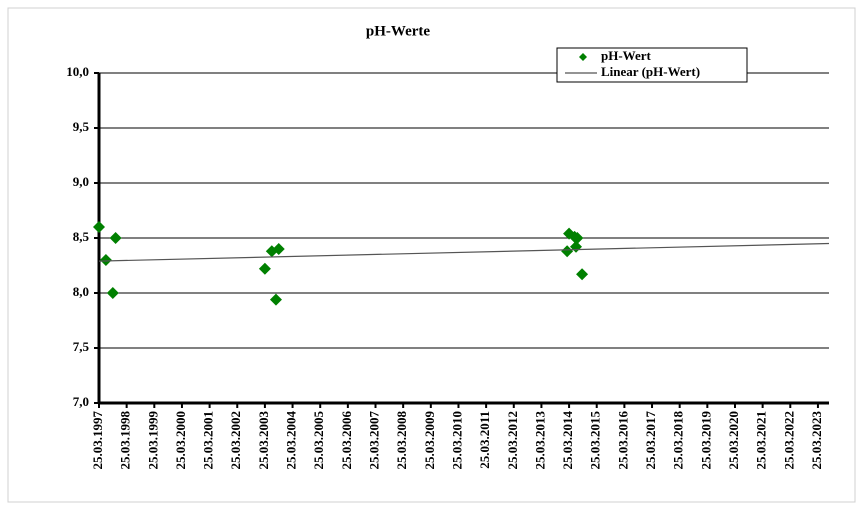 Image resolution: width=863 pixels, height=510 pixels. What do you see at coordinates (81, 236) in the screenshot?
I see `y-tick-label: 8,5` at bounding box center [81, 236].